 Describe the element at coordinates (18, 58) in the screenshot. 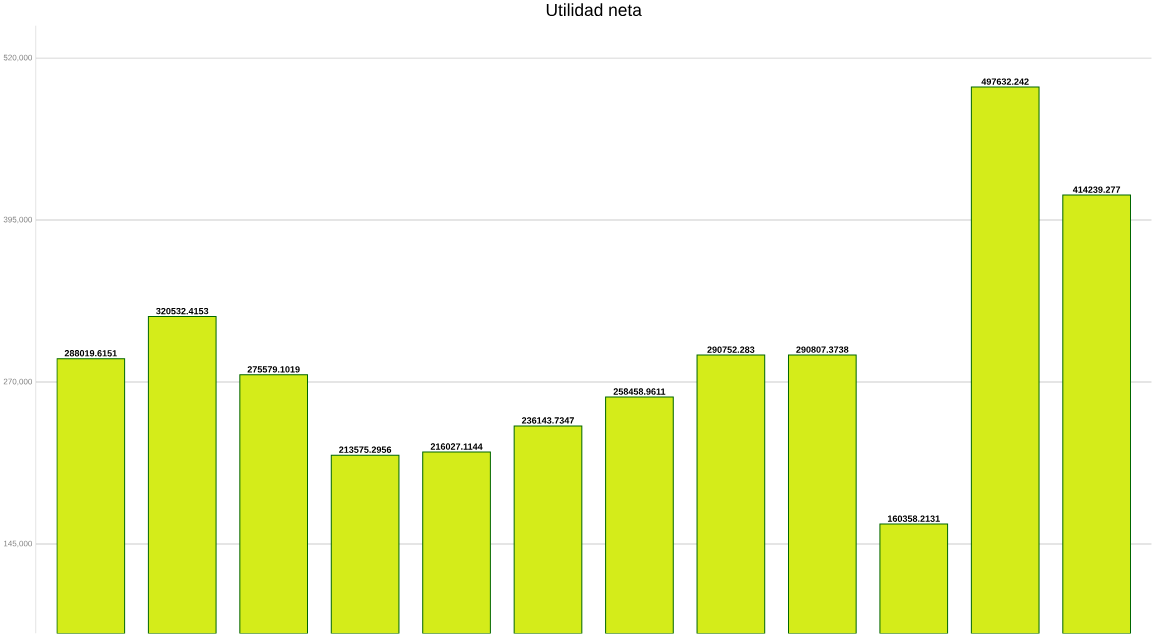

I see `y-tick-label: 520,000` at that location.